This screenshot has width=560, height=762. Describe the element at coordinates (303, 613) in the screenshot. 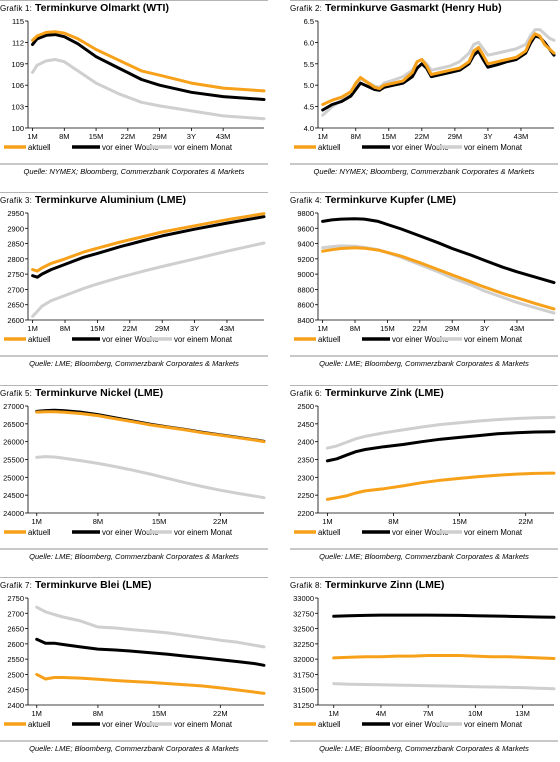

I see `y-tick-label: 32750` at that location.